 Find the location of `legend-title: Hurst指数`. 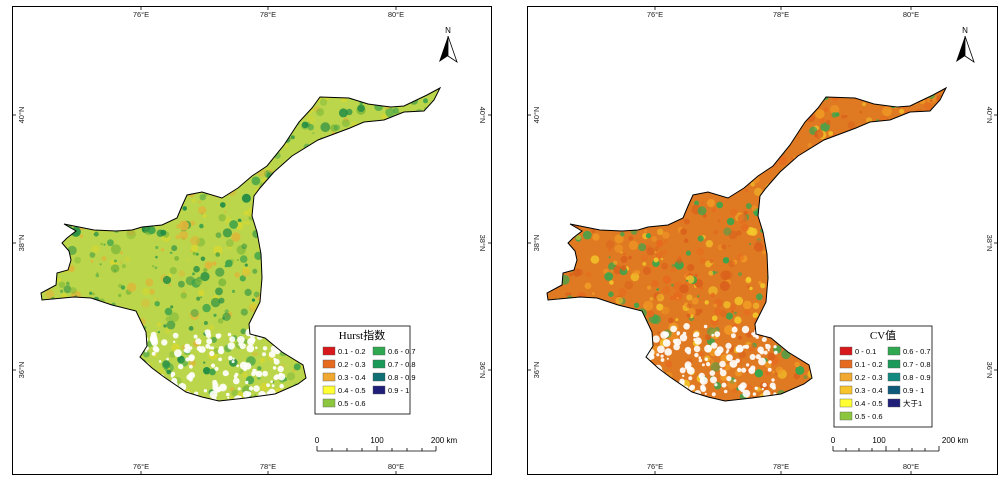

legend-title: Hurst指数 is located at coordinates (362, 335).